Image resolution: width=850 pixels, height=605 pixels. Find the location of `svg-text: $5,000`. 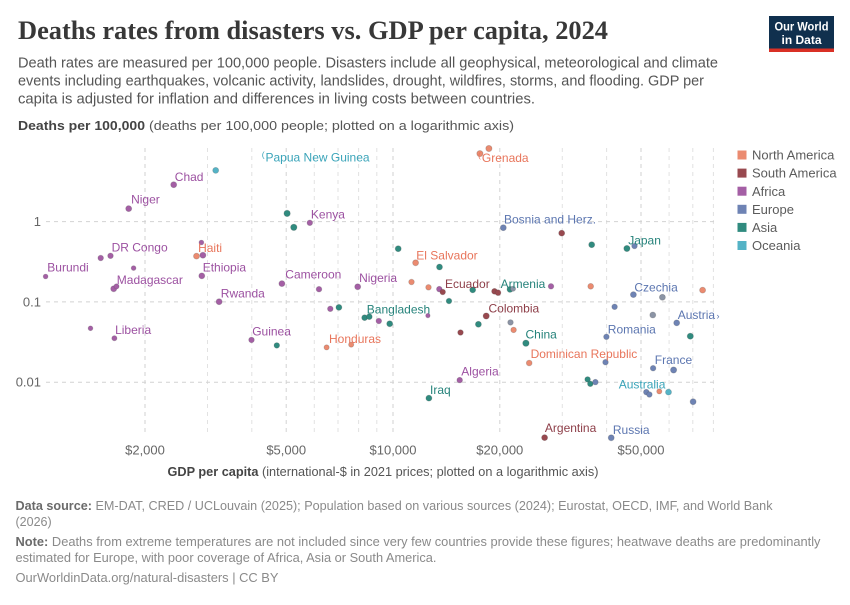

svg-text: $5,000 is located at coordinates (286, 450).